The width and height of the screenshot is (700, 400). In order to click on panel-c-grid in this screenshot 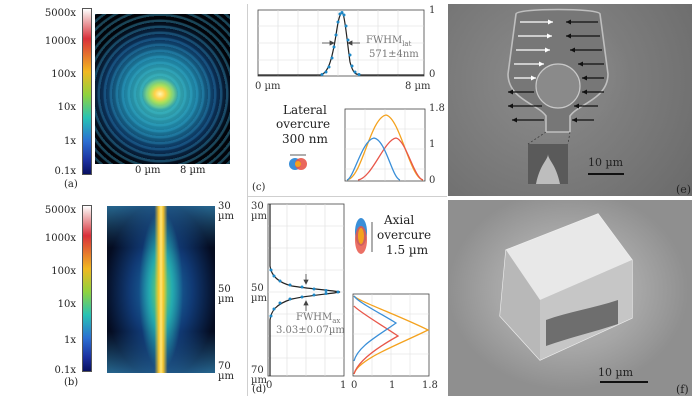, I will do `click(341, 43)`.